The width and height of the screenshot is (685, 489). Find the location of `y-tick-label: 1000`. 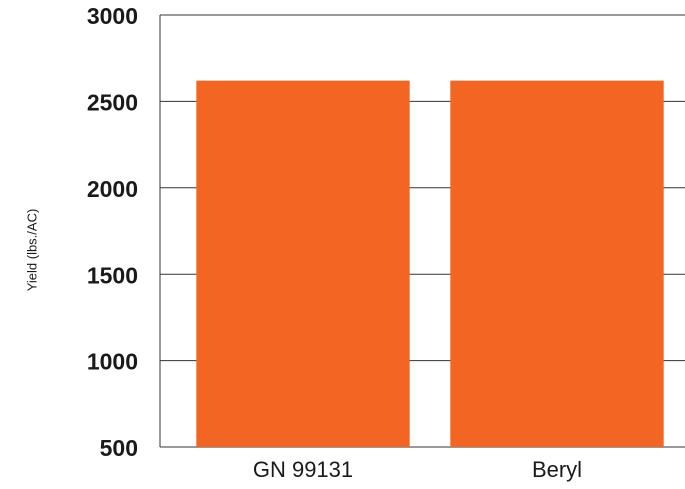

y-tick-label: 1000 is located at coordinates (112, 362).